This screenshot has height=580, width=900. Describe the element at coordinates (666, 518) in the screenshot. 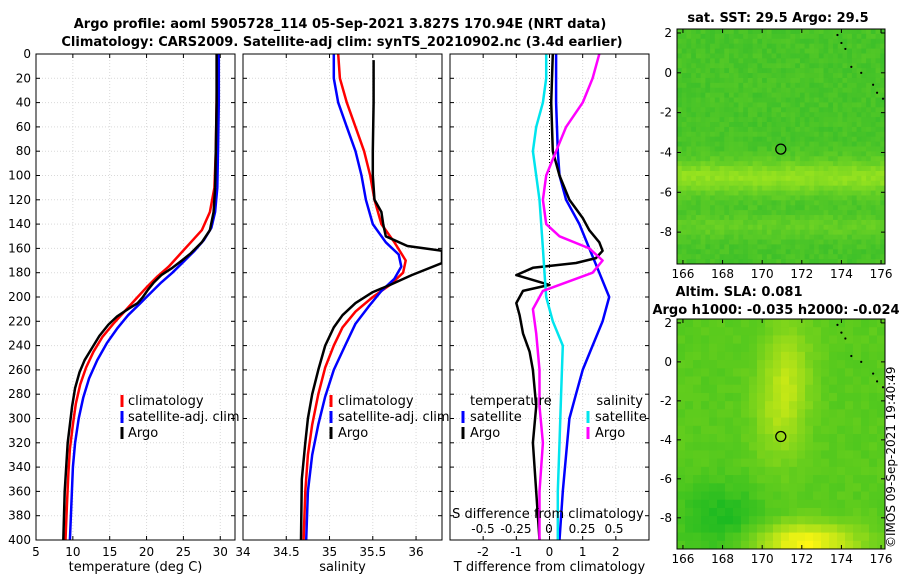

I see `y-tick-label: -8` at that location.